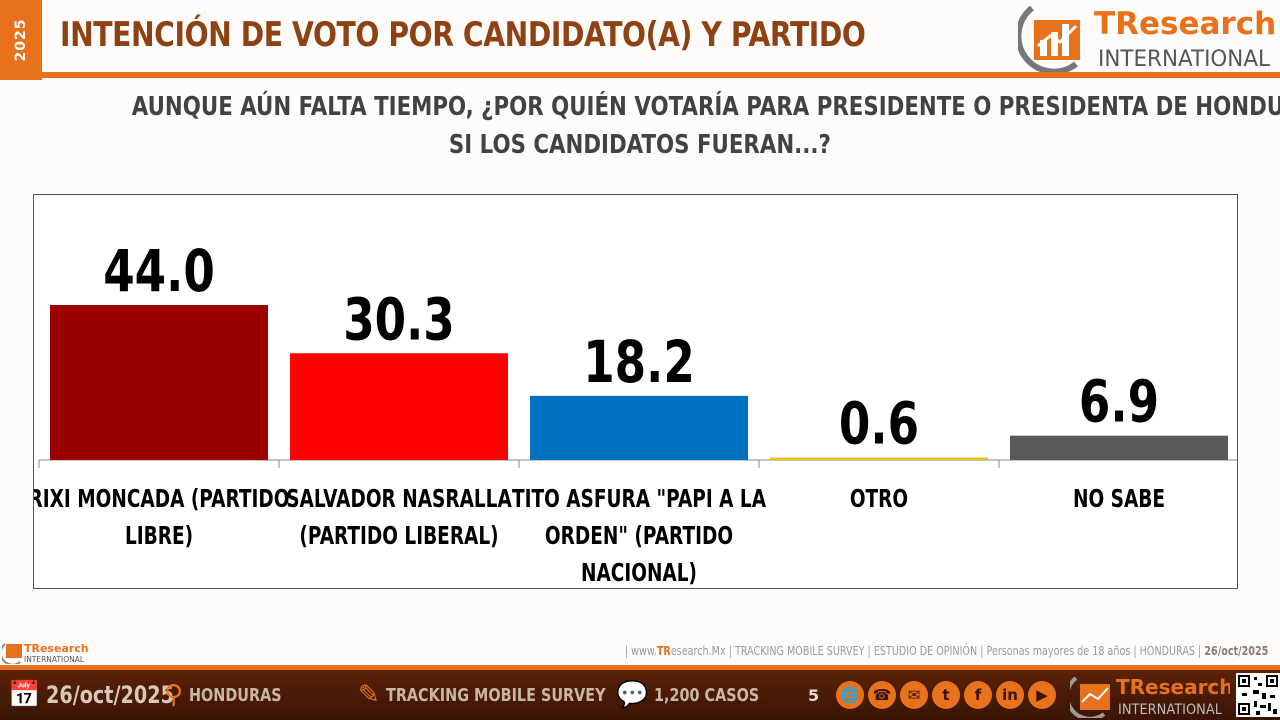  Describe the element at coordinates (1185, 24) in the screenshot. I see `logo-brand: TResearch` at that location.